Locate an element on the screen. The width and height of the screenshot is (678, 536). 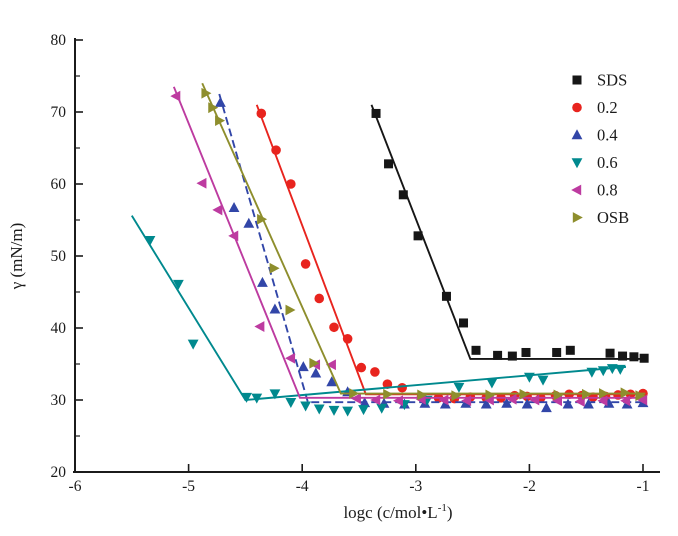
x-tick-label: -3 is located at coordinates (415, 486).